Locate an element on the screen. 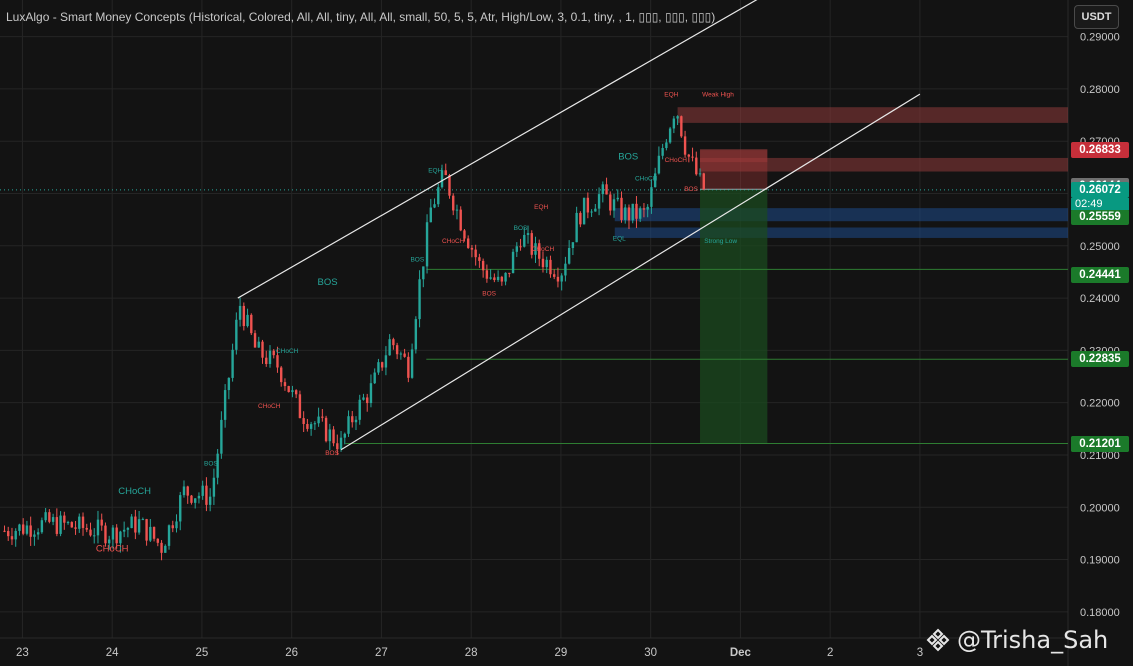 The image size is (1133, 666). x-tick-label: 3 is located at coordinates (920, 653).